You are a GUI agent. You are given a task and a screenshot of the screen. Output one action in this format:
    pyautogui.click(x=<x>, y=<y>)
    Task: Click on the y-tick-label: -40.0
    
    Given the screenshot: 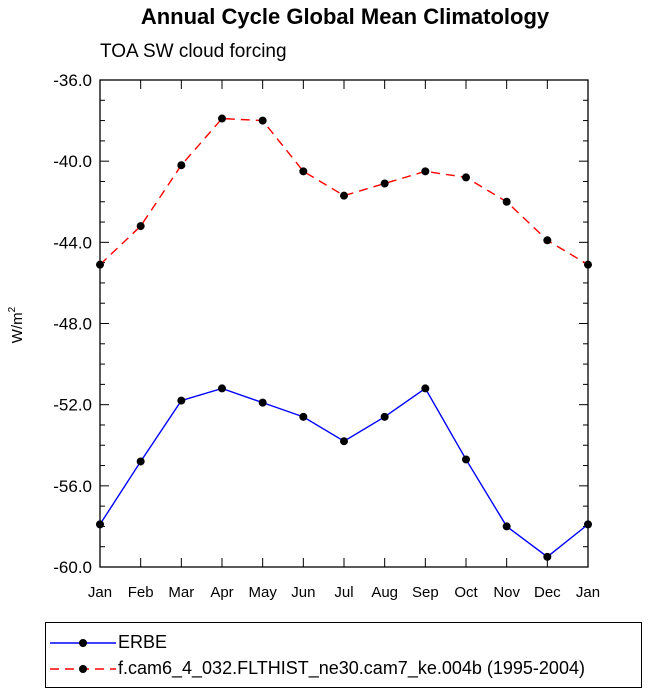 What is the action you would take?
    pyautogui.click(x=72, y=161)
    